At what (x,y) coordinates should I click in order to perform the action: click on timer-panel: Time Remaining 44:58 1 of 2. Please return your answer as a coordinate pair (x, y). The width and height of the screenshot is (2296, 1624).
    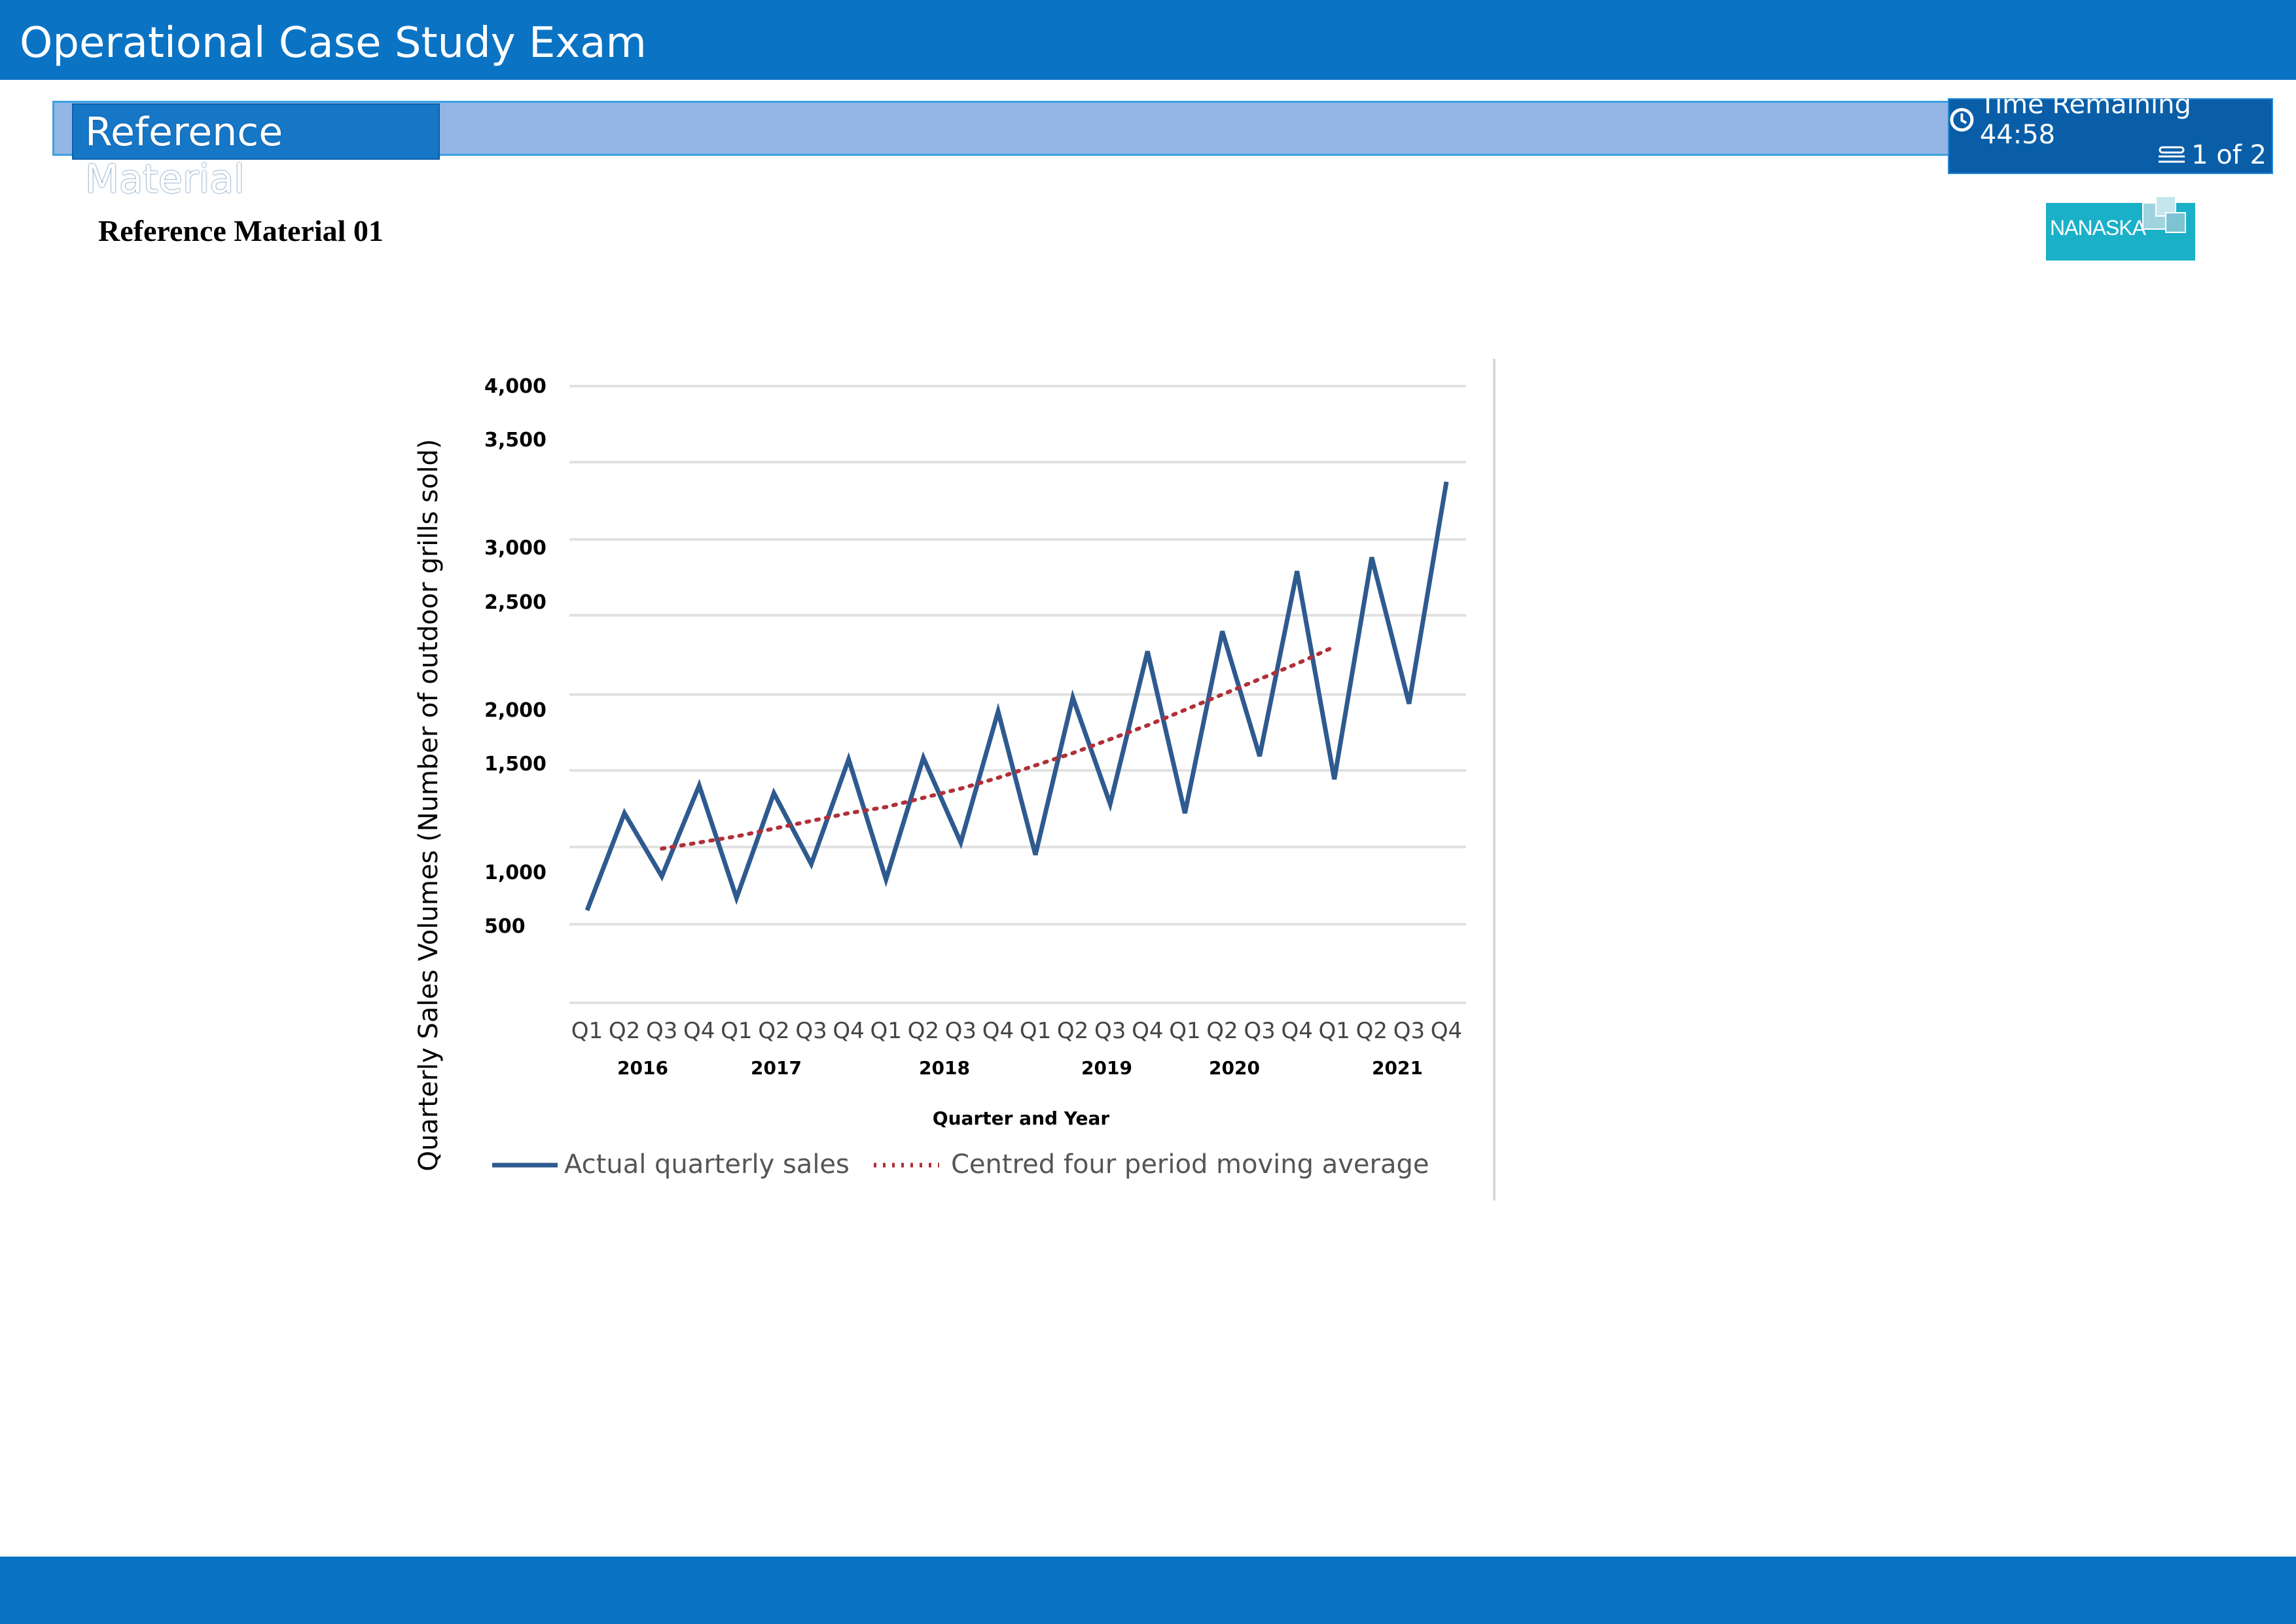
    Looking at the image, I should click on (2110, 132).